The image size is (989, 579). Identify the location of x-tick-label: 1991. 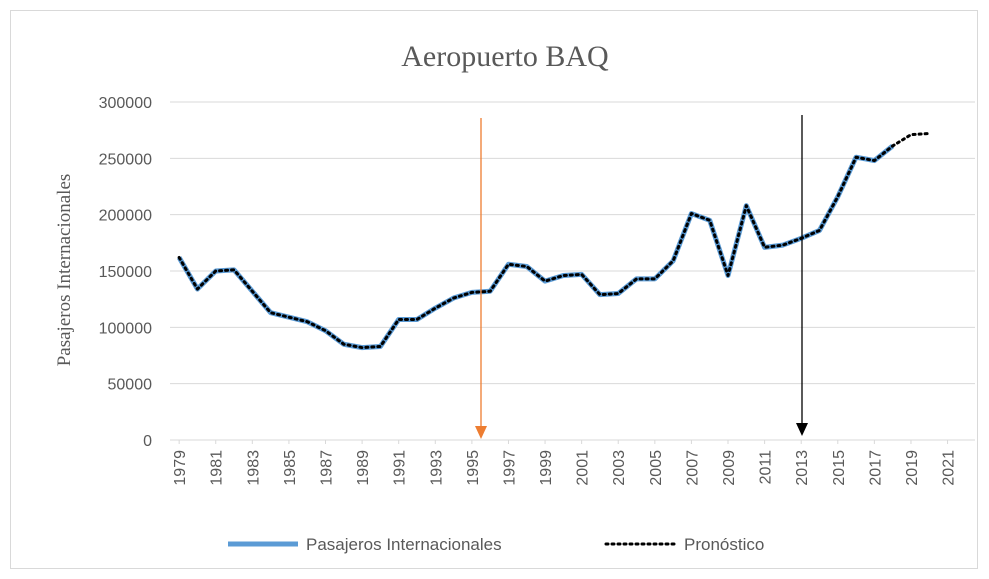
(400, 468).